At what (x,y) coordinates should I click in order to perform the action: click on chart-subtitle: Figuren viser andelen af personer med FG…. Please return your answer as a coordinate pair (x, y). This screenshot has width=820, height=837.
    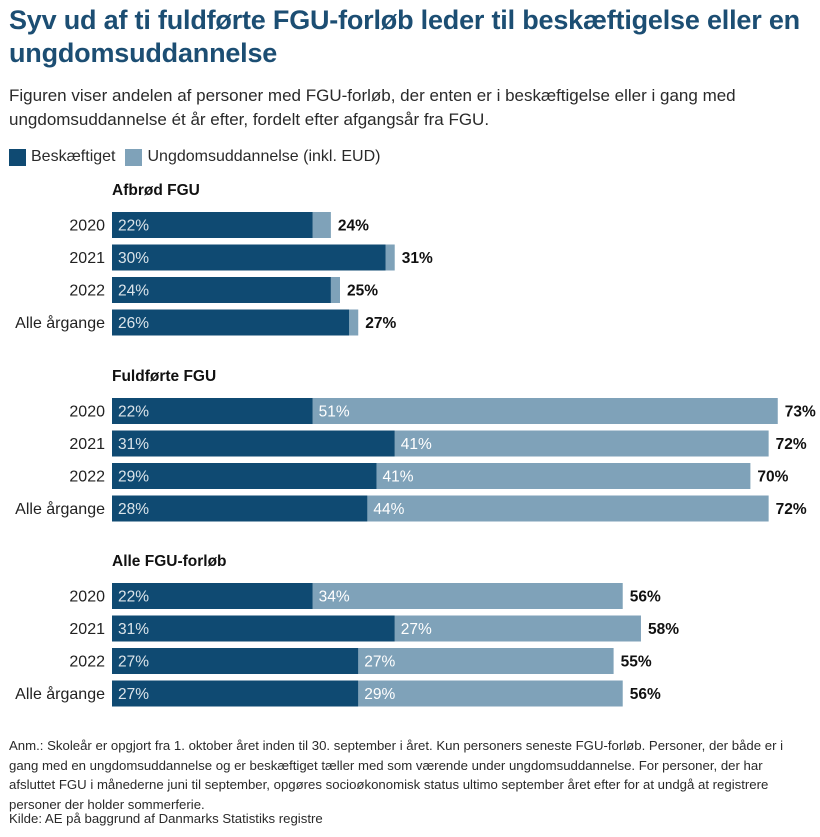
    Looking at the image, I should click on (372, 107).